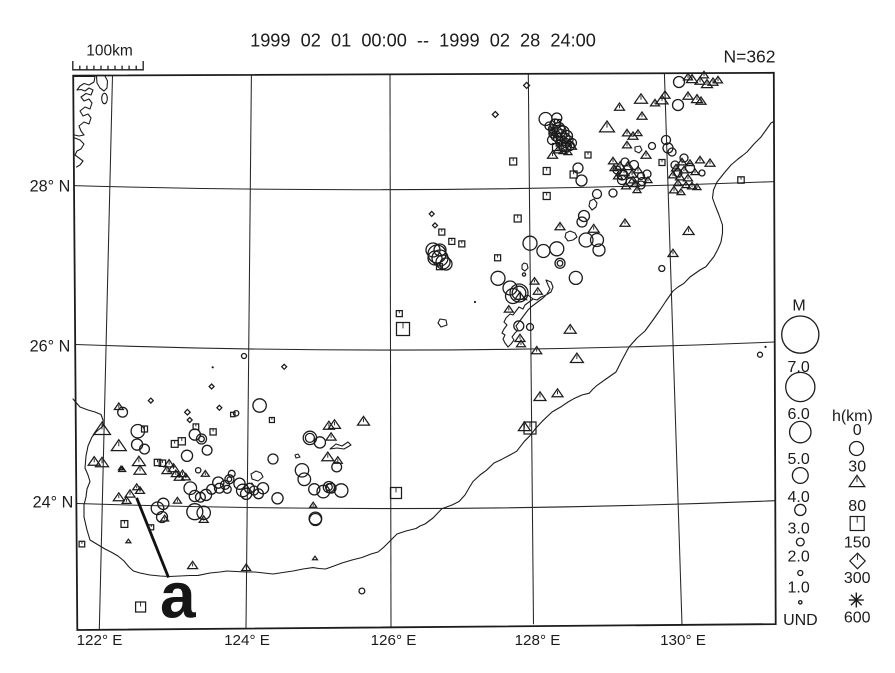 The height and width of the screenshot is (673, 895). I want to click on svg-text: 7.0, so click(798, 367).